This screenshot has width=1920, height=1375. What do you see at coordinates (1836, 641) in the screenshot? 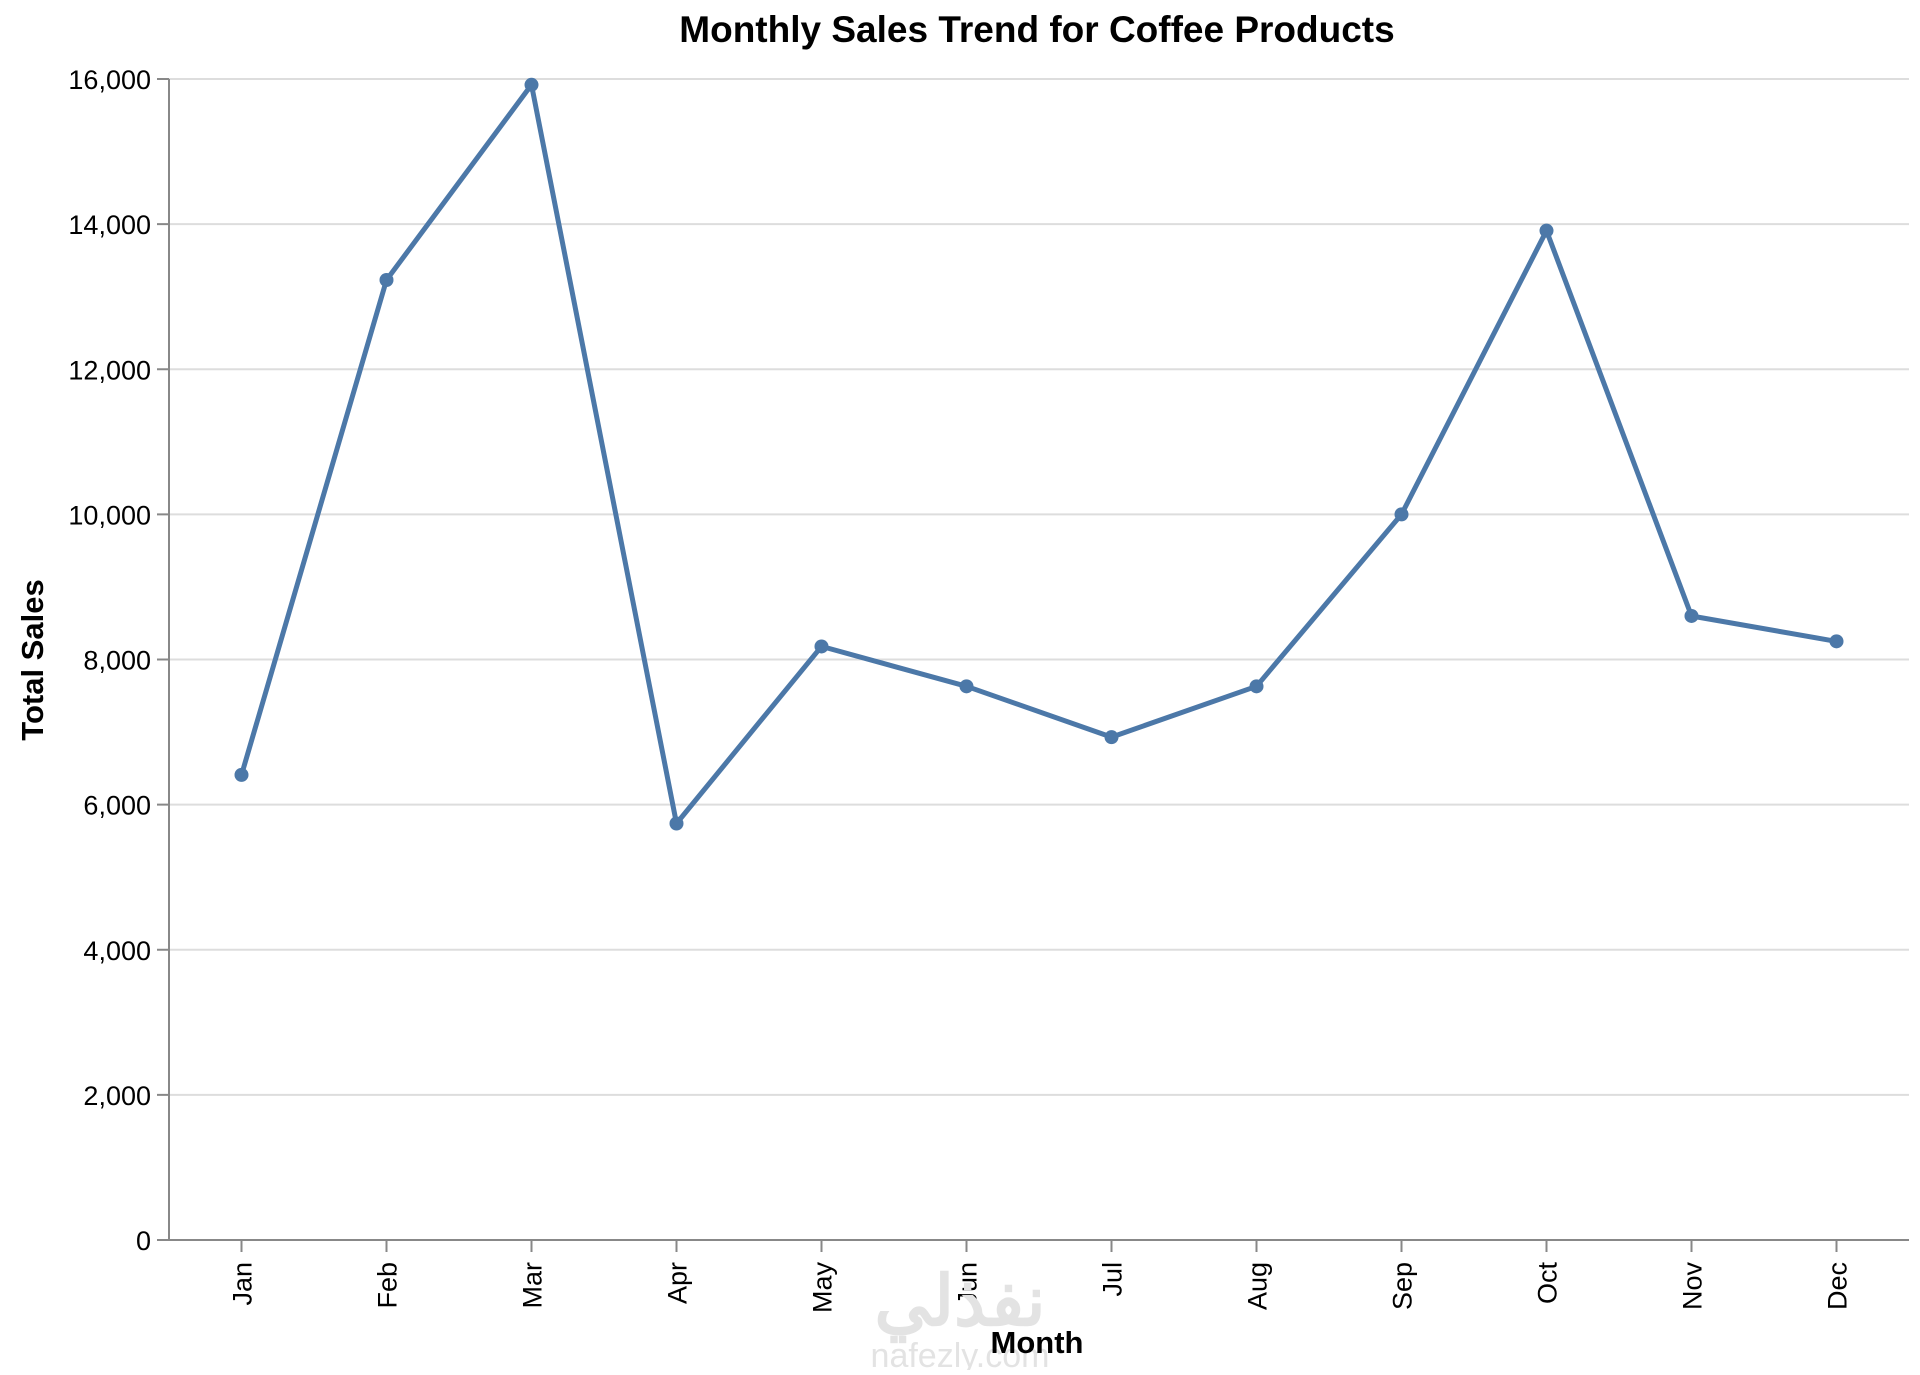
I see `data-point-dec` at bounding box center [1836, 641].